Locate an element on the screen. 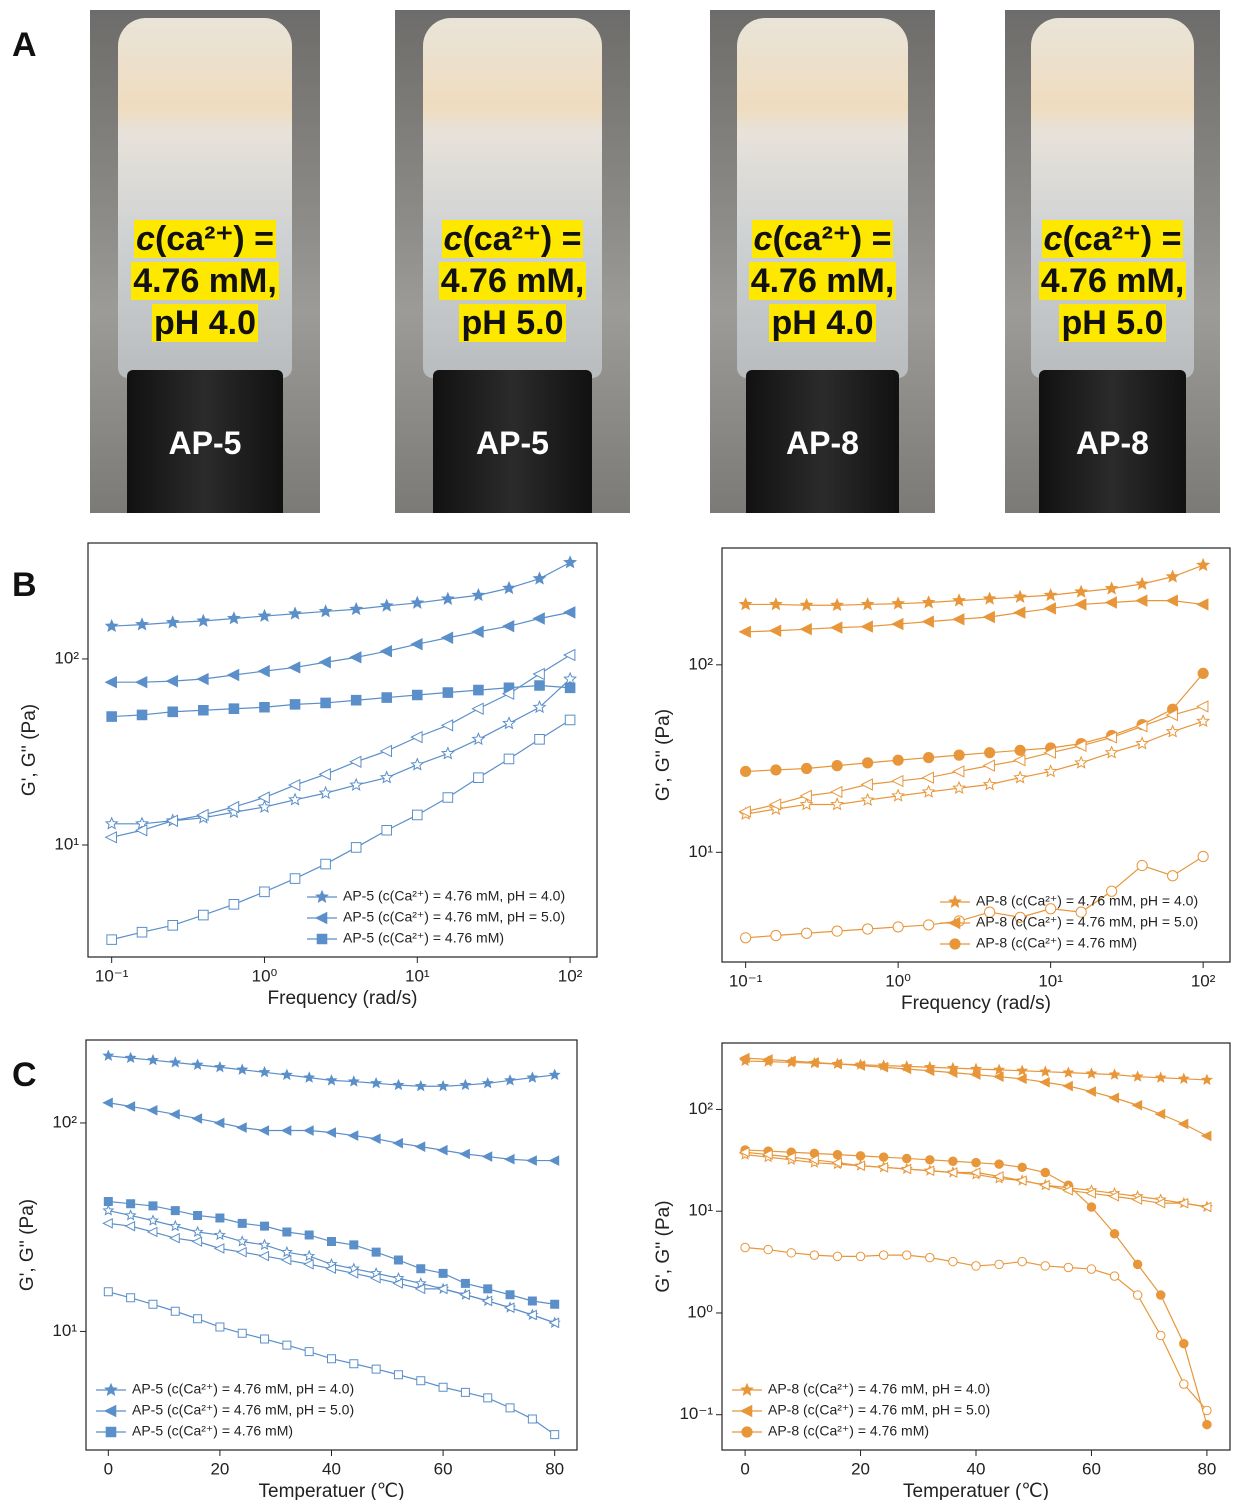 Image resolution: width=1234 pixels, height=1500 pixels. condition-label: c(ca²⁺) = 4.76 mM, pH 4.0 is located at coordinates (205, 281).